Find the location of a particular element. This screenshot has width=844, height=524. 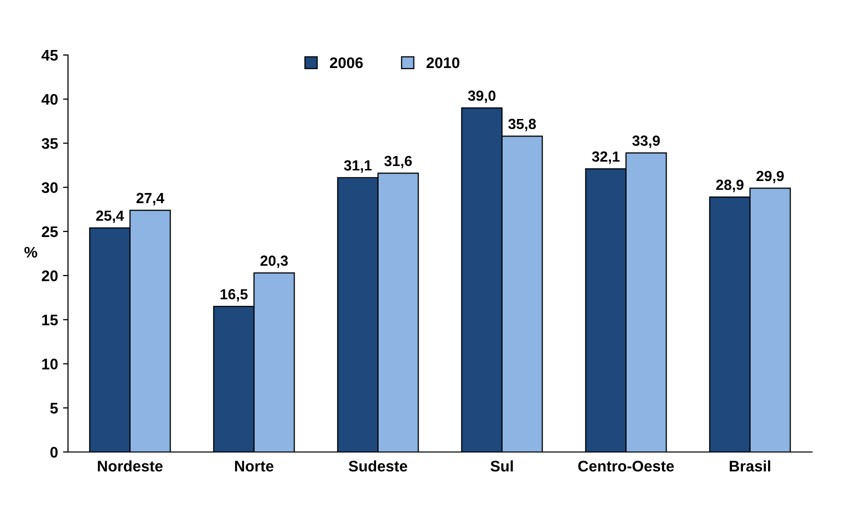

legend-label: 2010 is located at coordinates (443, 62).